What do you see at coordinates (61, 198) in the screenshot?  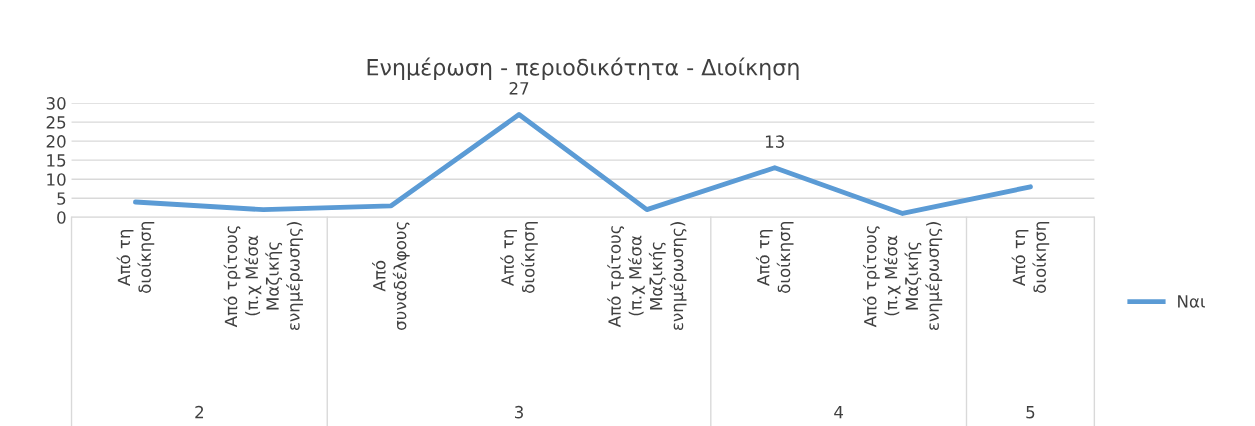 I see `y-tick-label: 5` at bounding box center [61, 198].